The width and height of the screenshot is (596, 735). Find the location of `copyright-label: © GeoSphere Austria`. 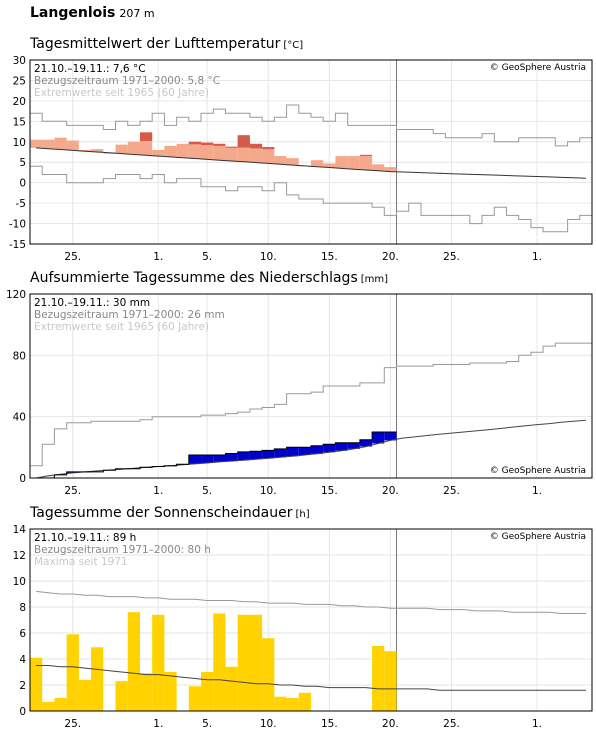

copyright-label: © GeoSphere Austria is located at coordinates (538, 537).